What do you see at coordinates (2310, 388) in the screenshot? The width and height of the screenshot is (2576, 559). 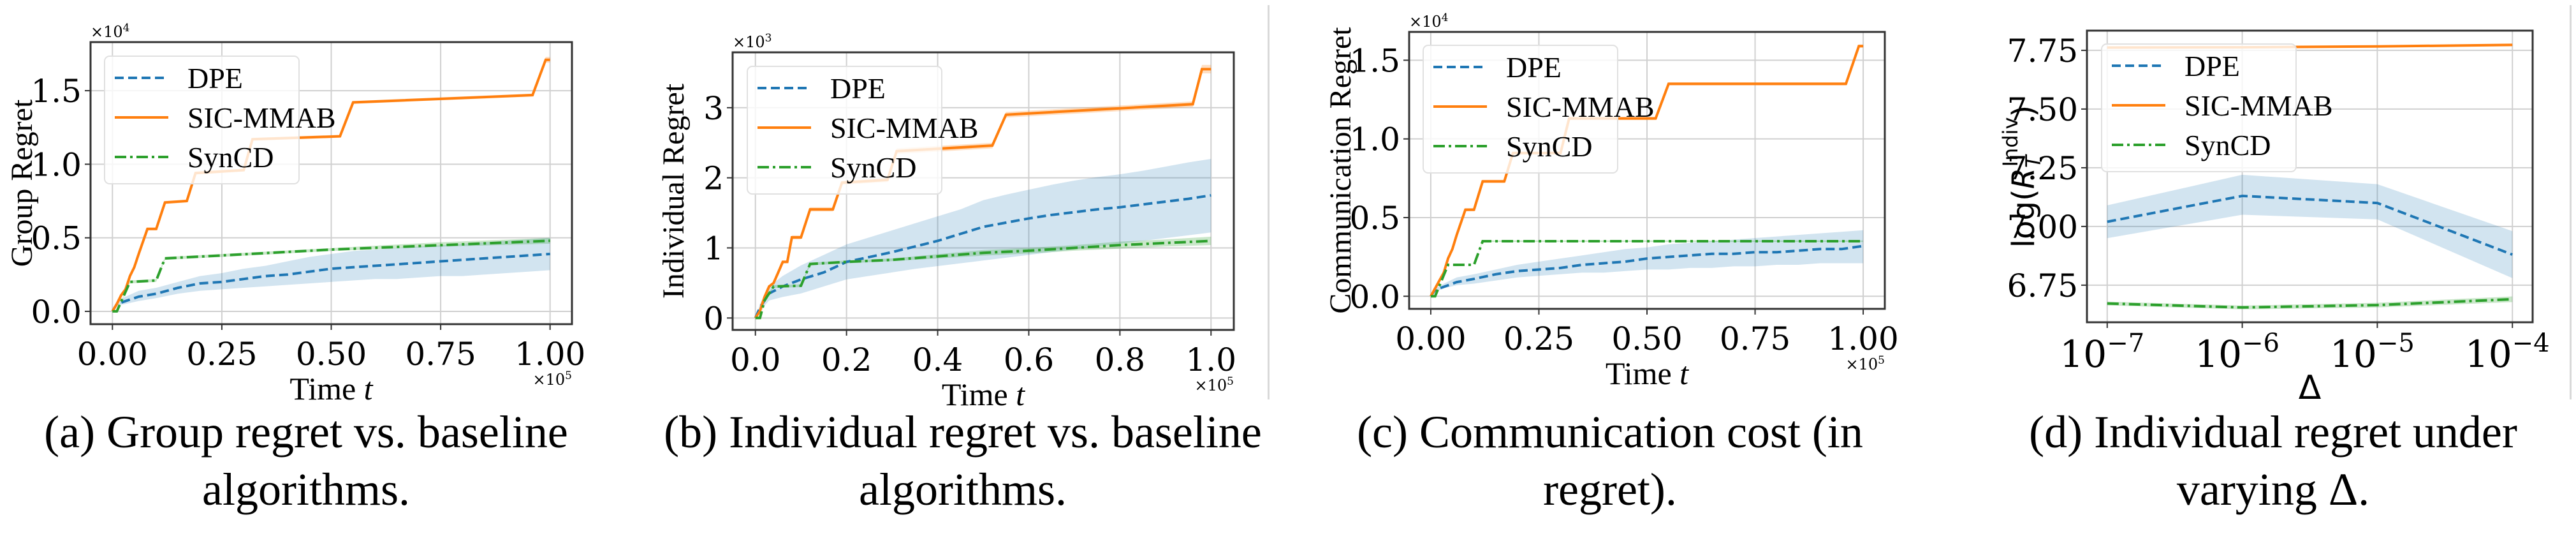 I see `x-axis-label: Δ` at bounding box center [2310, 388].